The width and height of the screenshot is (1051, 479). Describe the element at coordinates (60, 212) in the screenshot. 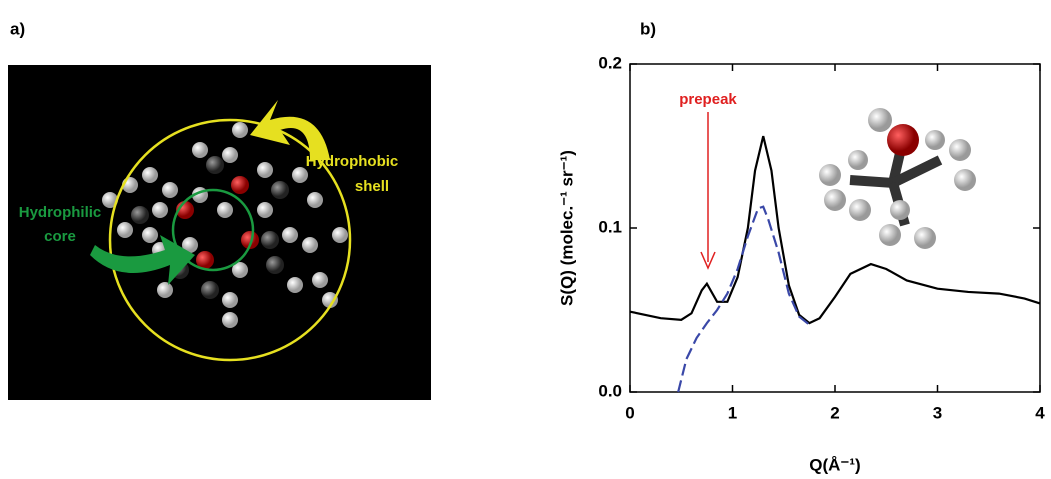

I see `core-label: Hydrophilic` at that location.